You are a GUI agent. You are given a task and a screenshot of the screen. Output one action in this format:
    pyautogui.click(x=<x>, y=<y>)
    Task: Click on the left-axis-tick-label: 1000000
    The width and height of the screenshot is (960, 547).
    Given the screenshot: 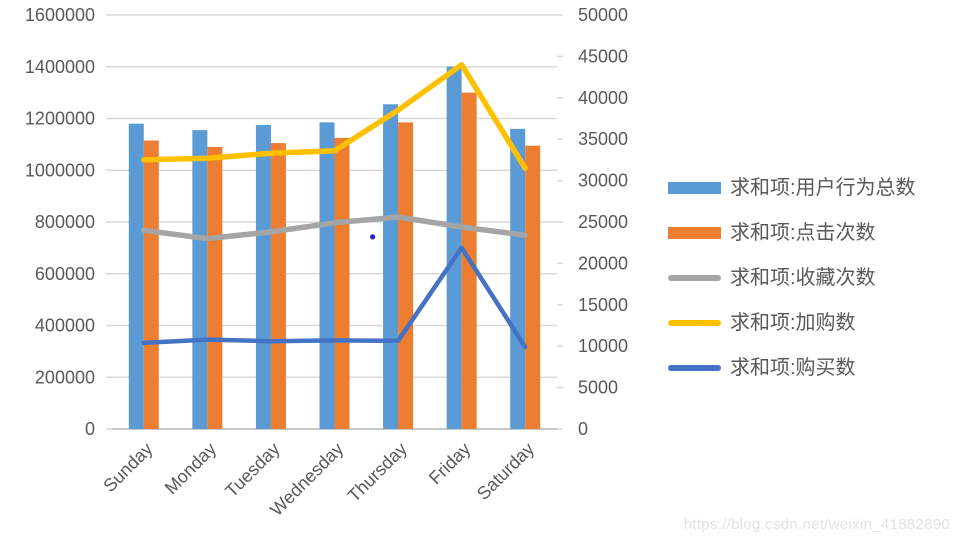 What is the action you would take?
    pyautogui.click(x=60, y=170)
    